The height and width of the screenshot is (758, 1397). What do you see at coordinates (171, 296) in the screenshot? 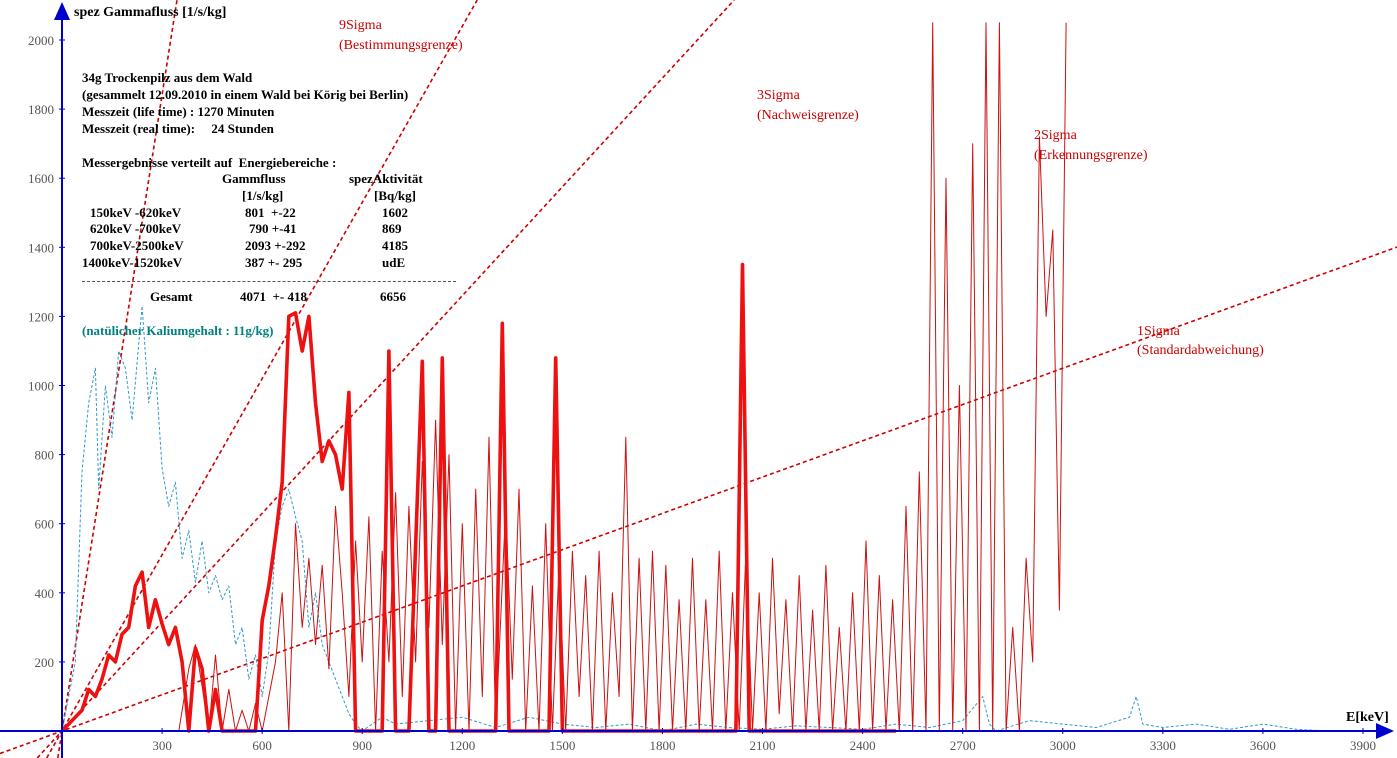
I see `total-label: Gesamt` at bounding box center [171, 296].